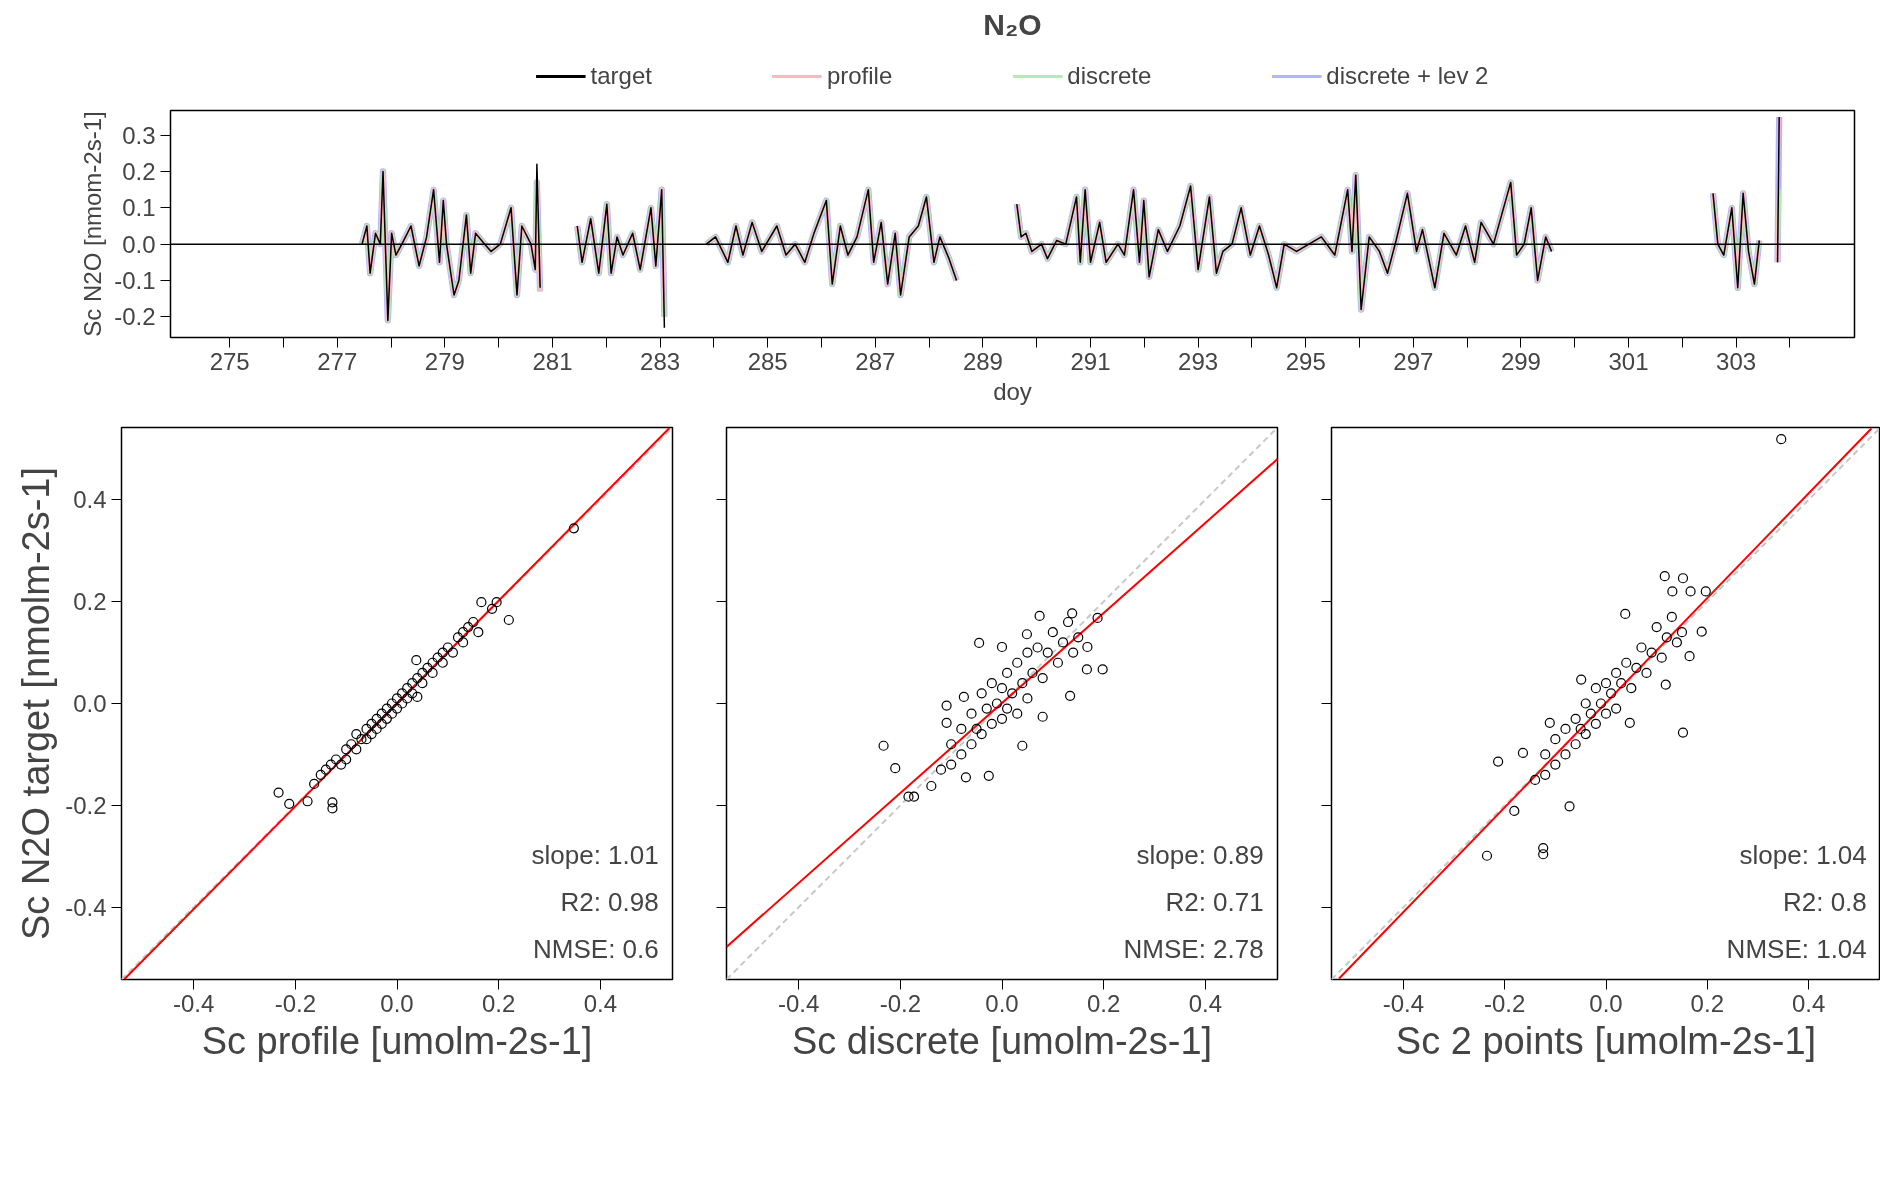 The height and width of the screenshot is (1181, 1880). What do you see at coordinates (397, 1040) in the screenshot?
I see `x-axis-title: Sc profile [umolm-2s-1]` at bounding box center [397, 1040].